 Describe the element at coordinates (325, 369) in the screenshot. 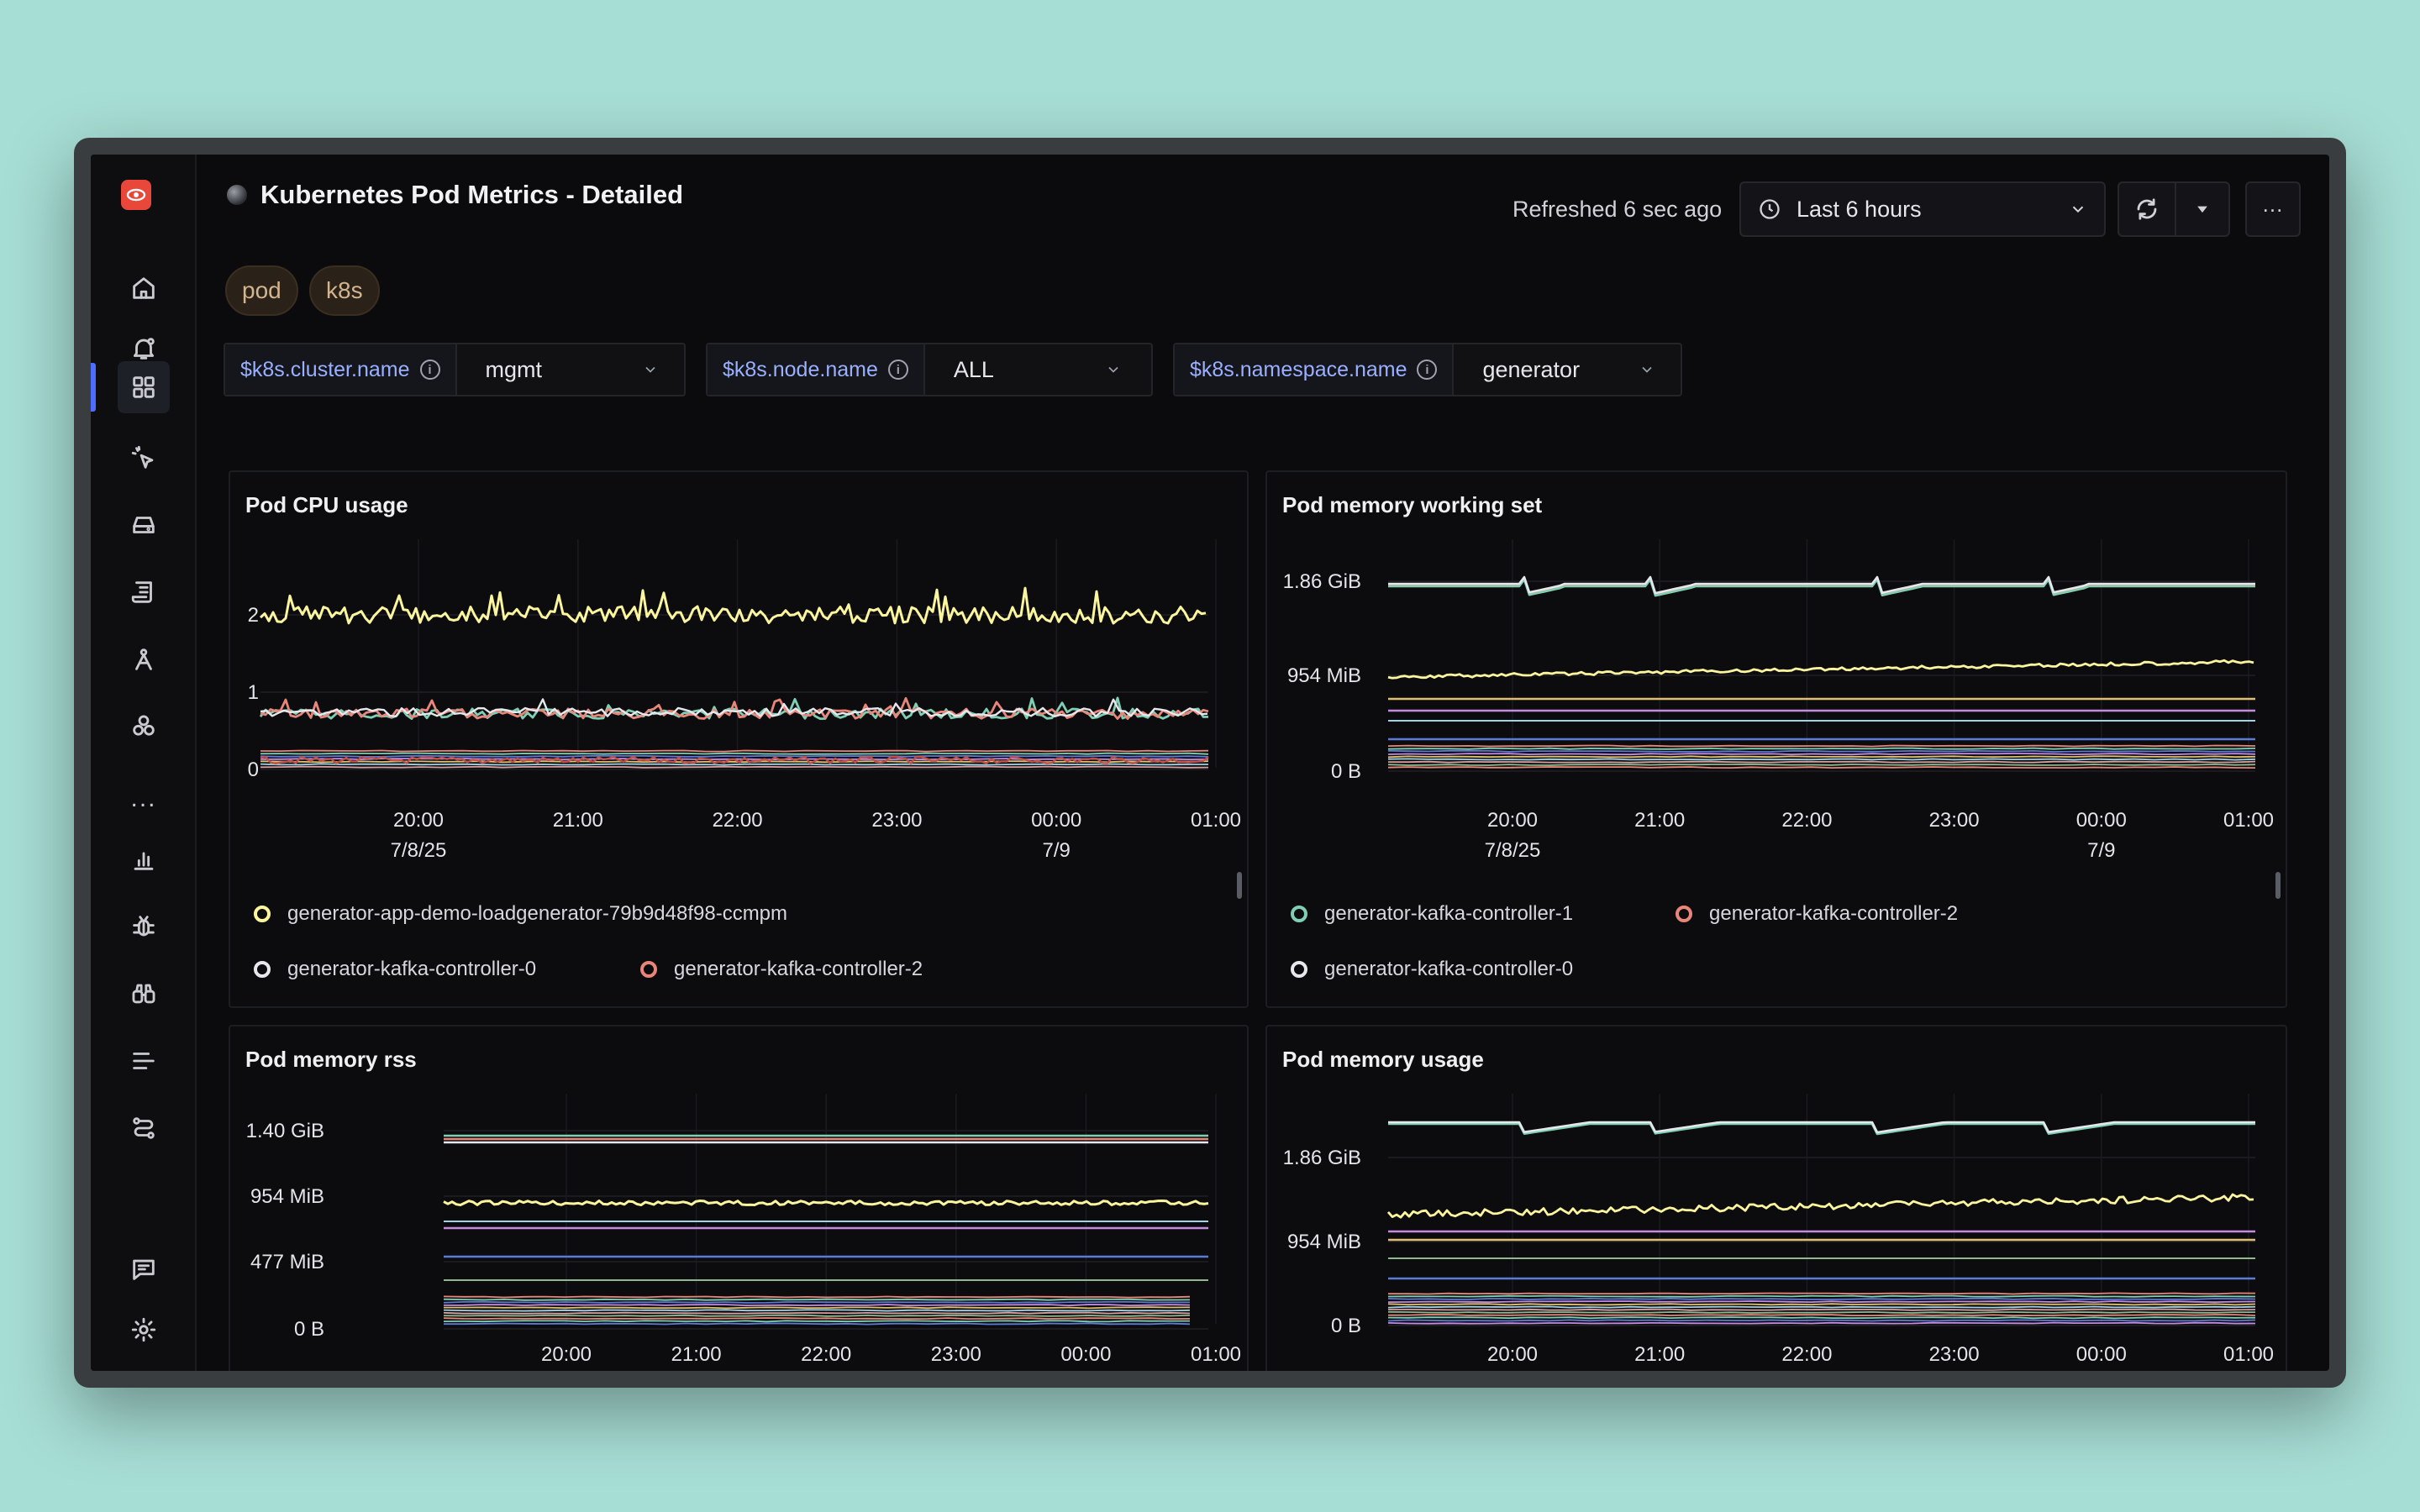

I see `variable-label: $k8s.cluster.name` at that location.